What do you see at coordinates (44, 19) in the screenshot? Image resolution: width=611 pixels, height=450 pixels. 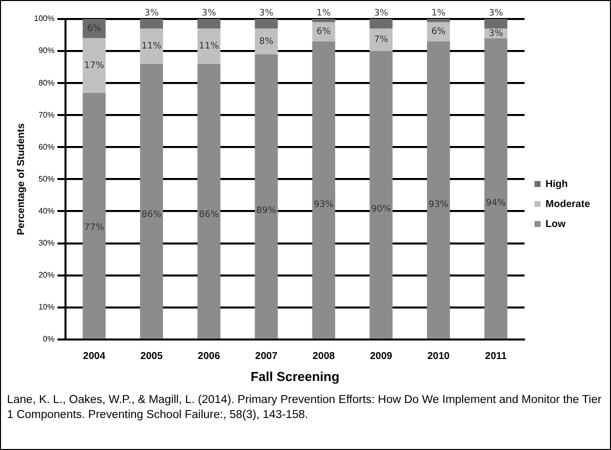 I see `y-tick-label: 100%` at bounding box center [44, 19].